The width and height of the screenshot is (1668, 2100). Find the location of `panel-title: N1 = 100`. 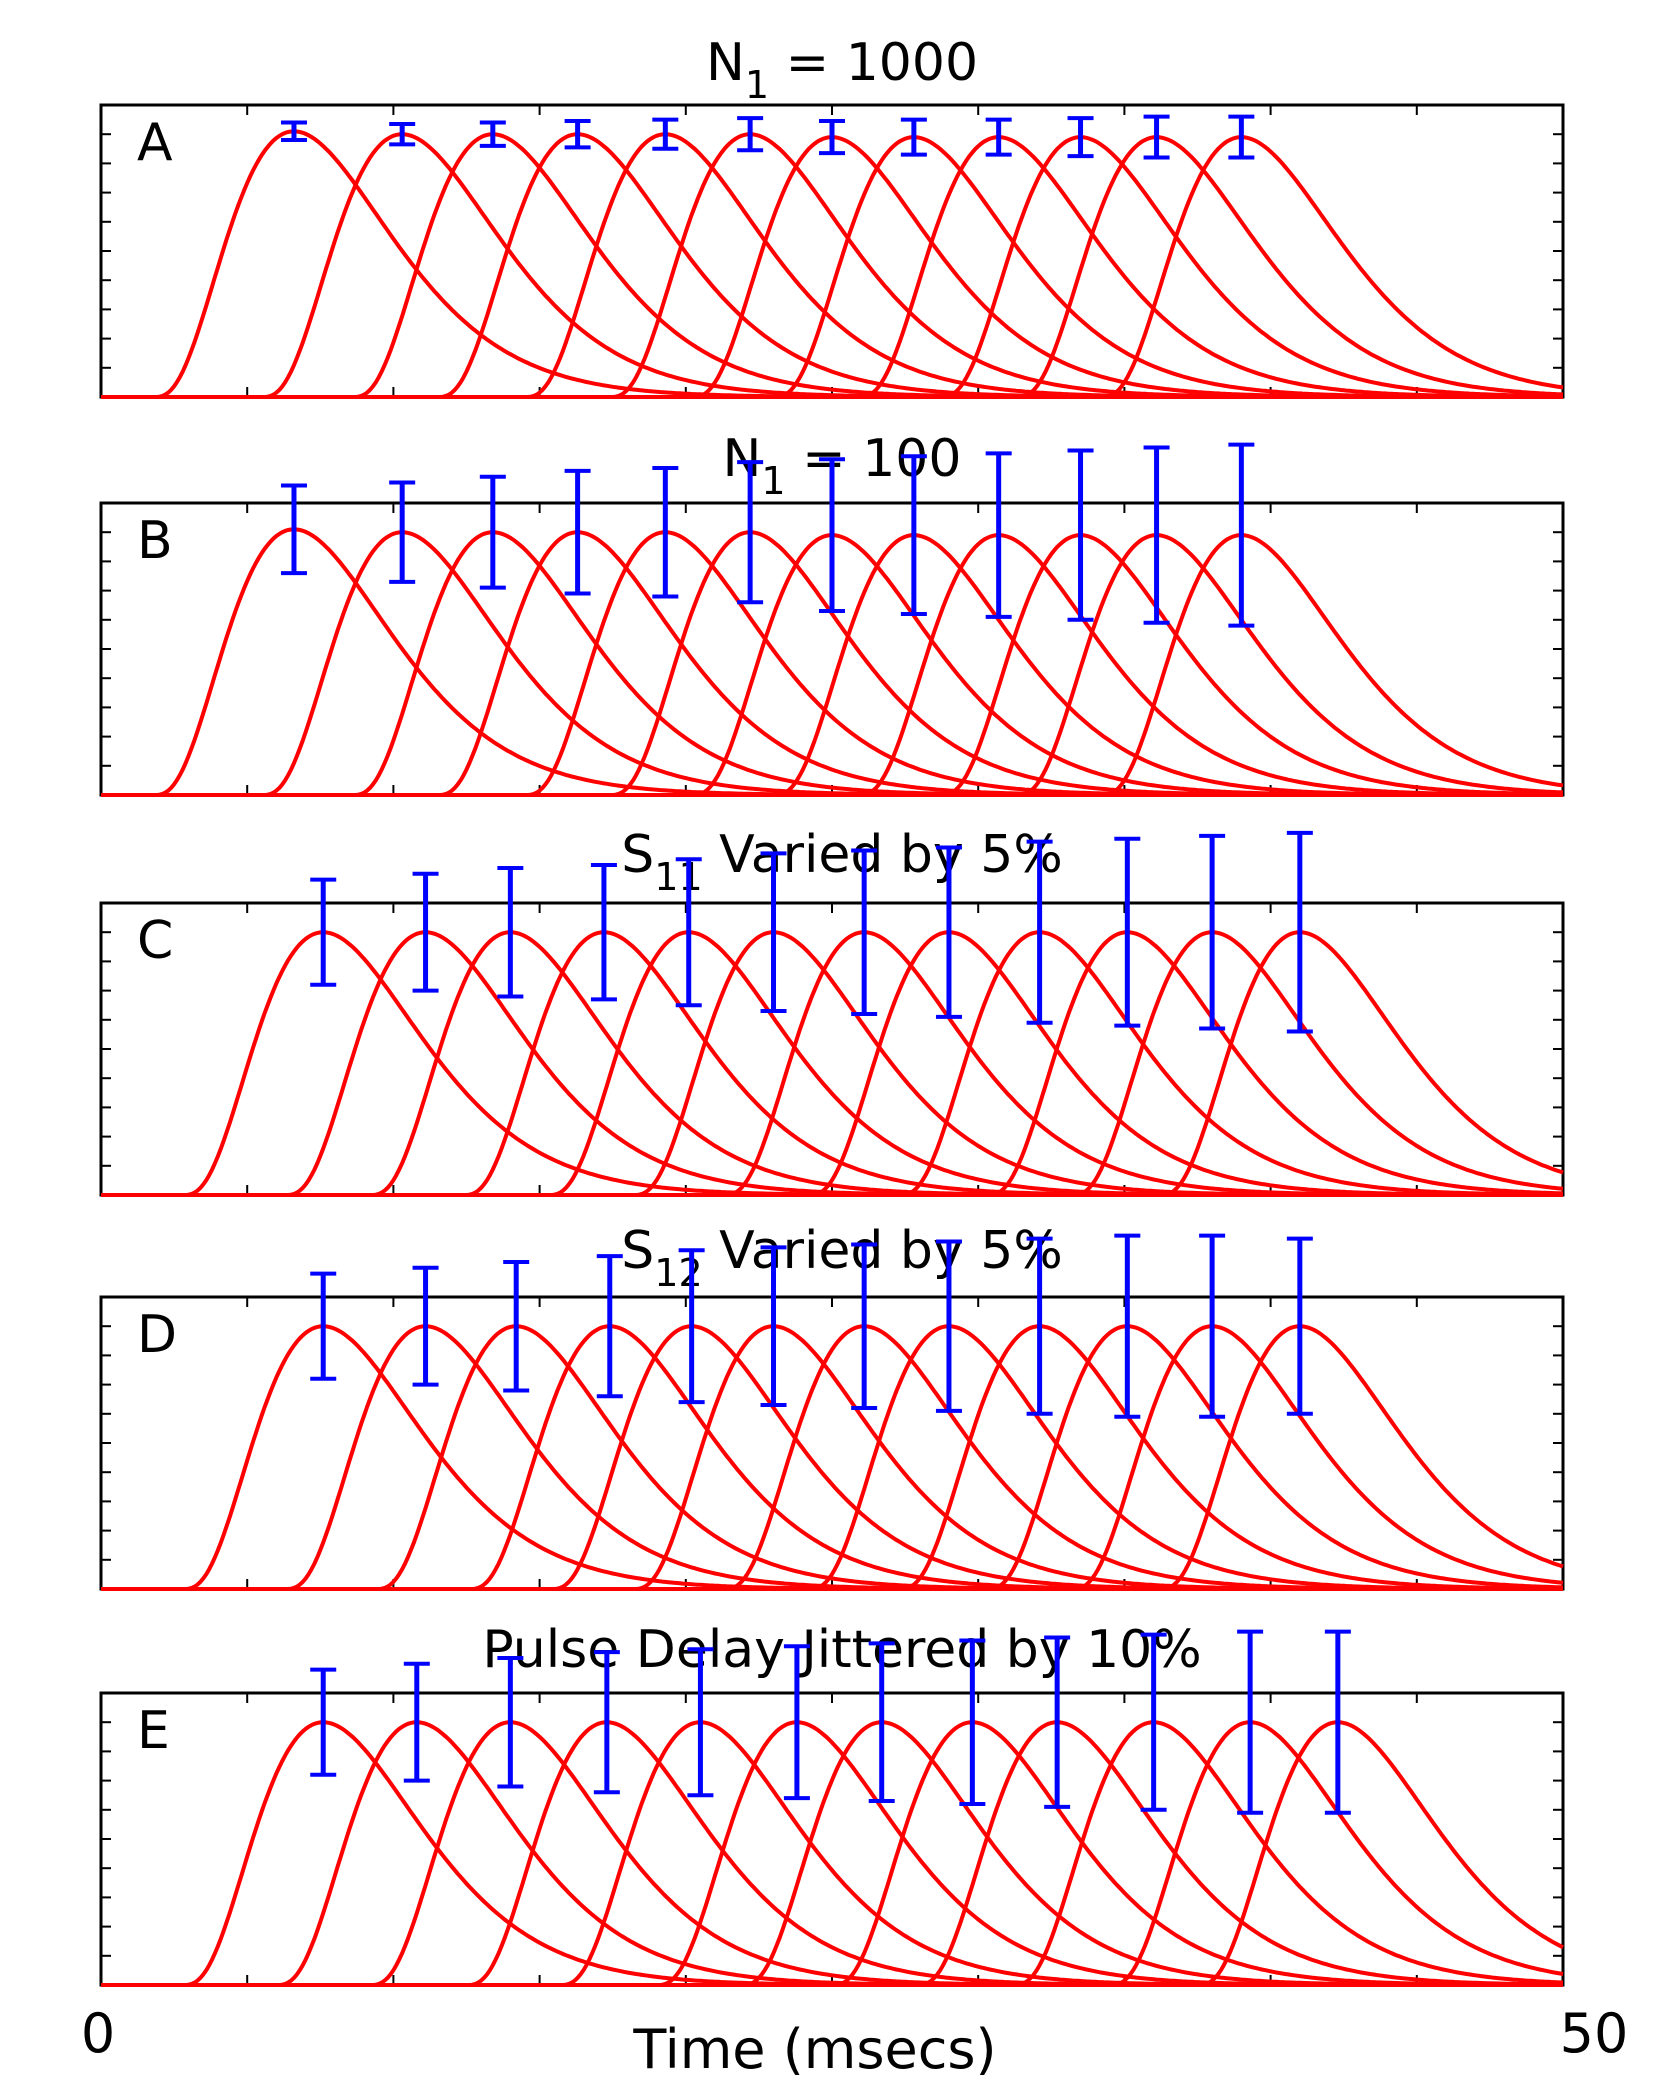

panel-title: N1 = 100 is located at coordinates (842, 466).